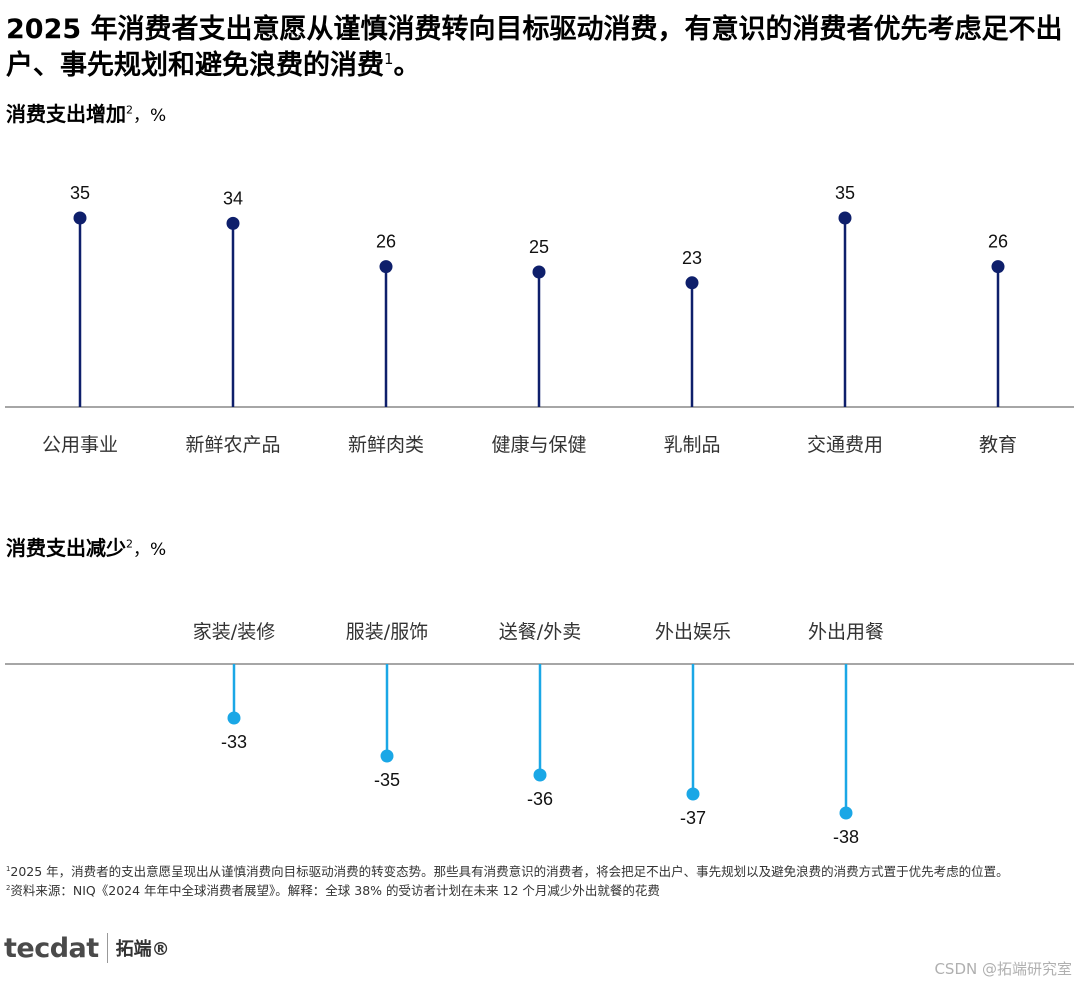 The image size is (1080, 986). I want to click on increase-category-label: 新鲜农产品, so click(232, 445).